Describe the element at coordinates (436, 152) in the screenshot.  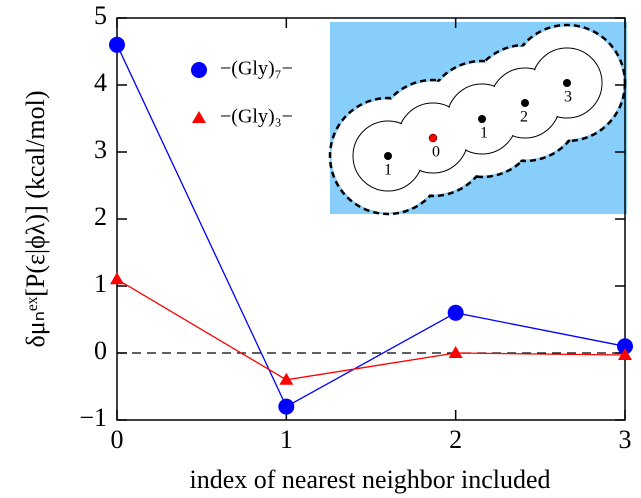
I see `inset-label: 0` at that location.